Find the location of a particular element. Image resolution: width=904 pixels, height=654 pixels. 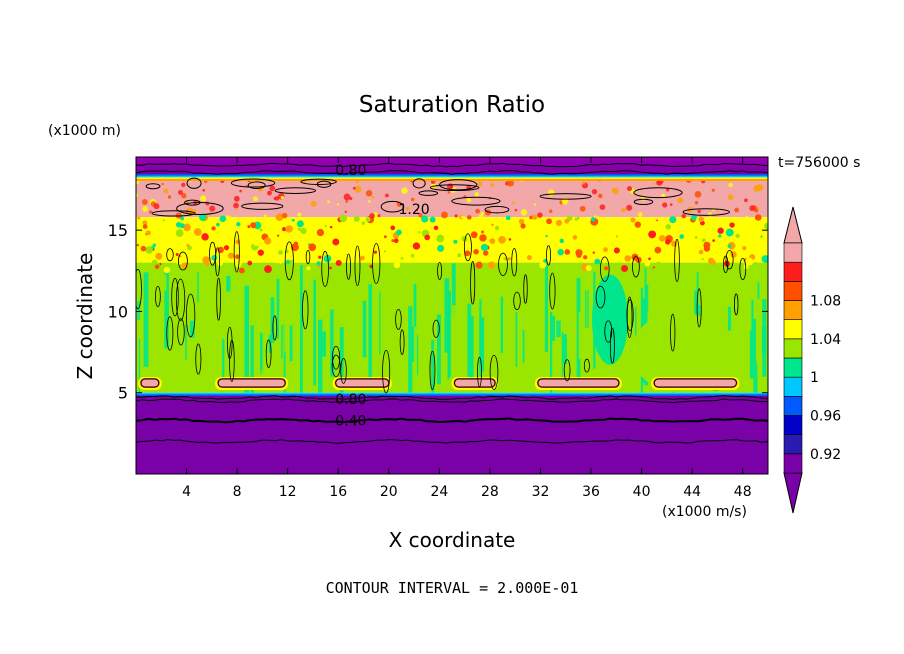

contour-label: 1.20 is located at coordinates (413, 210).